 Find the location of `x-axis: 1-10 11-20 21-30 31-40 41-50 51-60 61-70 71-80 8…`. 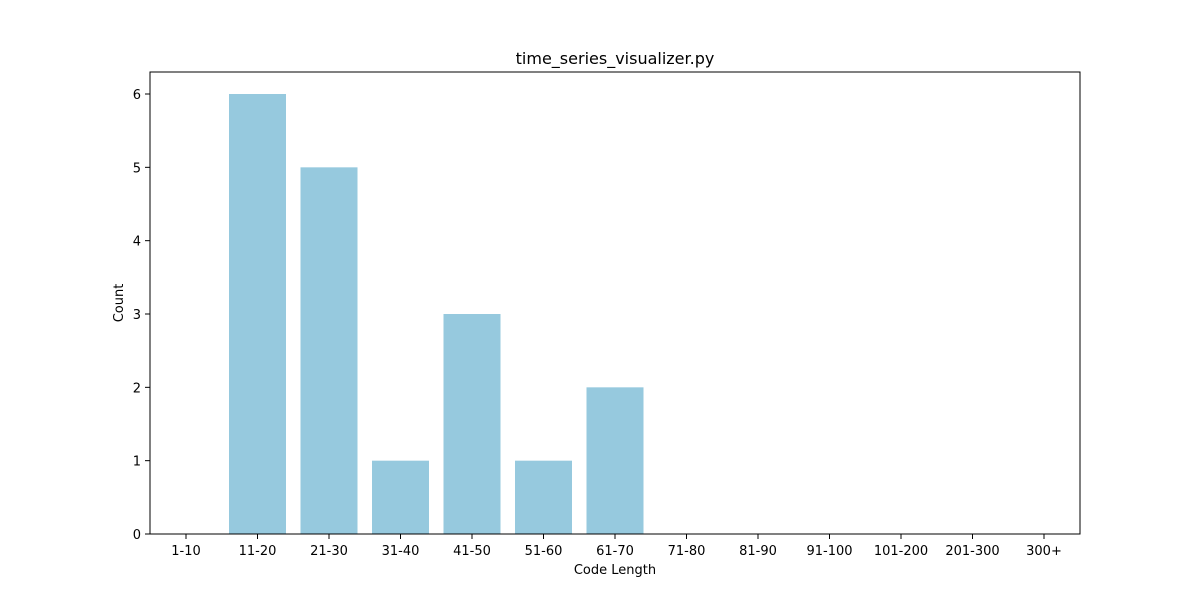

x-axis: 1-10 11-20 21-30 31-40 41-50 51-60 61-70 71-80 8… is located at coordinates (616, 546).